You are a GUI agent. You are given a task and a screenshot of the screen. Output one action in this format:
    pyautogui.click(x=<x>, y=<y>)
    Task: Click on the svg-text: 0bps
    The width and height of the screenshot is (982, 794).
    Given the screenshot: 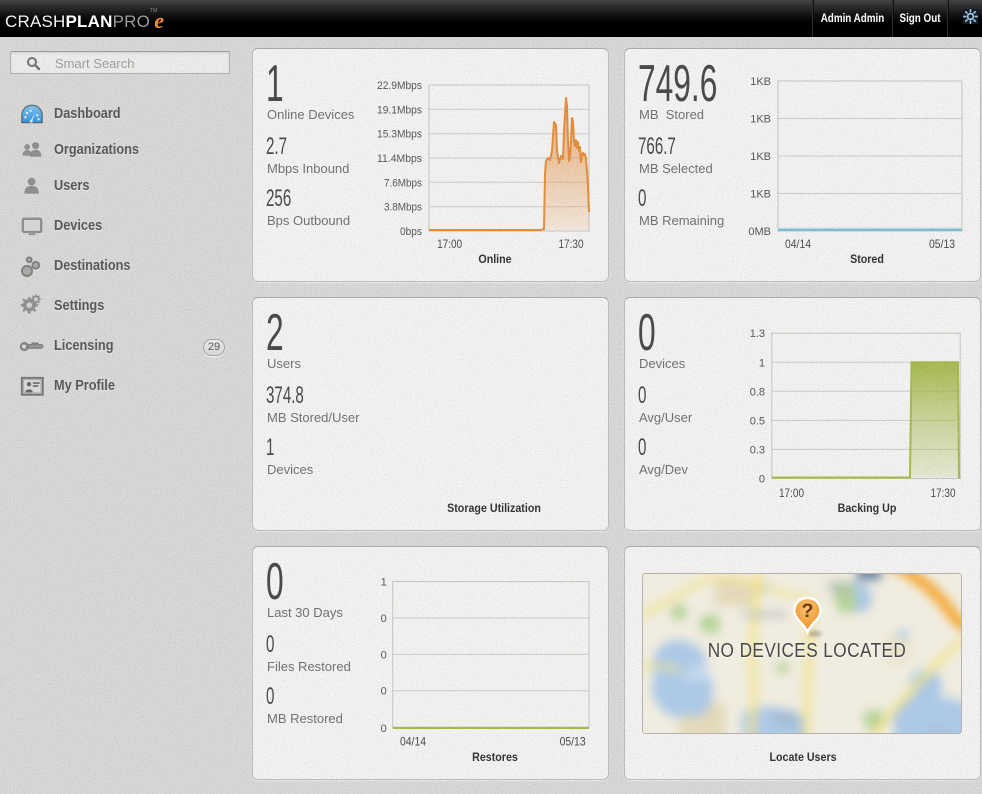 What is the action you would take?
    pyautogui.click(x=411, y=232)
    